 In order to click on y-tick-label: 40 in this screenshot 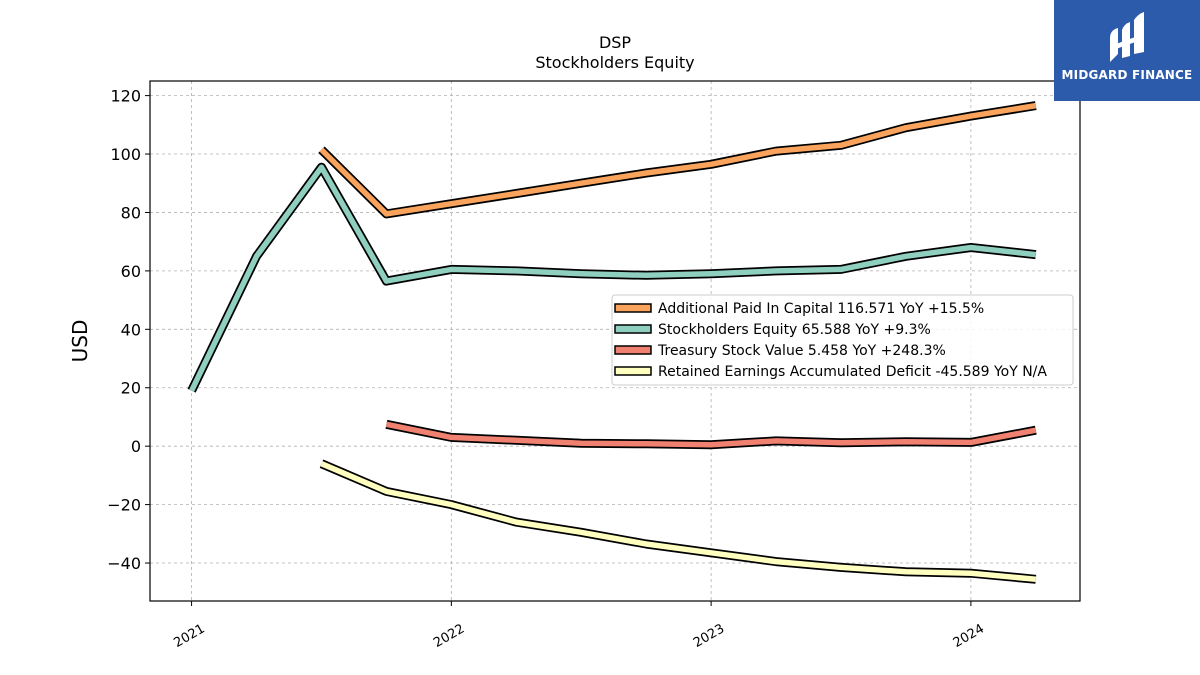, I will do `click(131, 329)`.